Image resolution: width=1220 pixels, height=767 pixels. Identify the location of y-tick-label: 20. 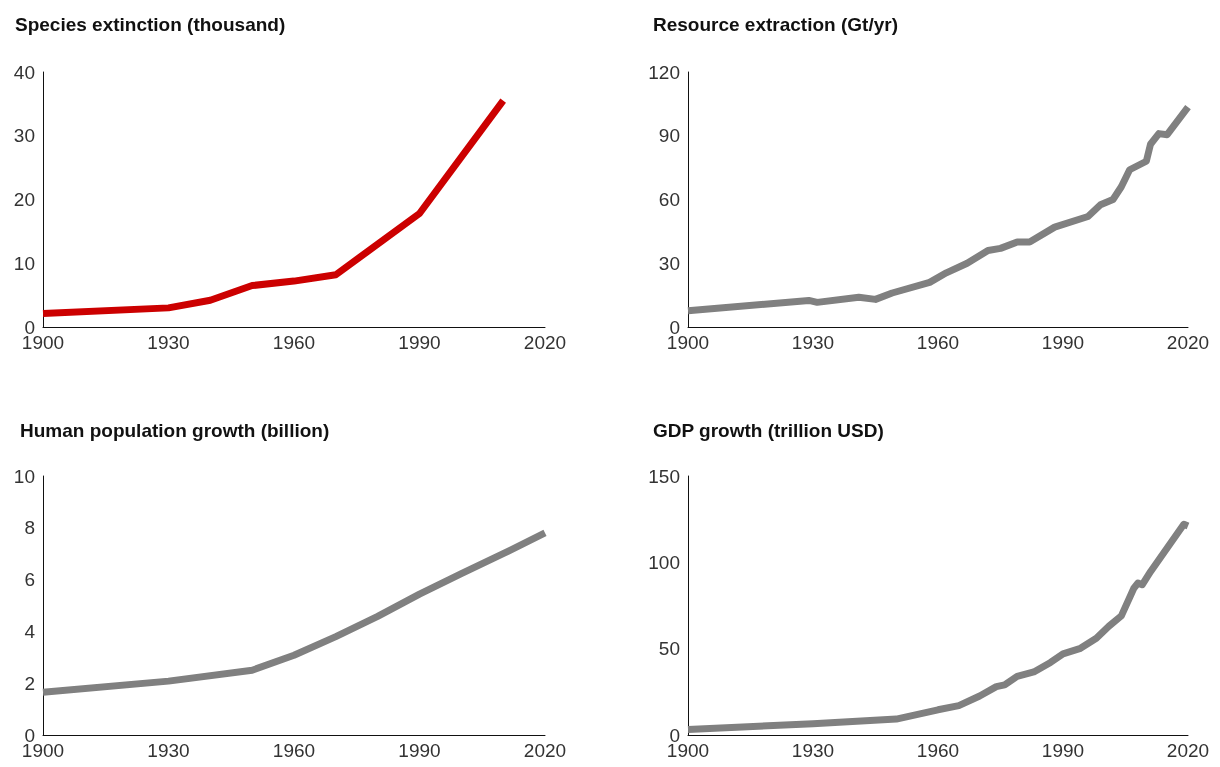
(24, 199).